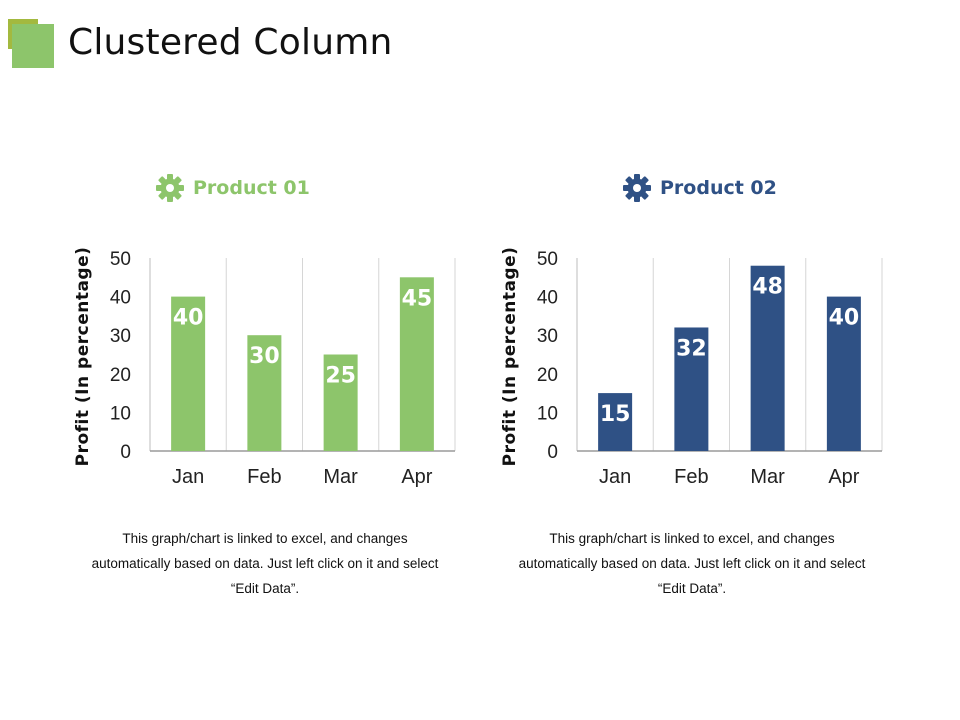  Describe the element at coordinates (691, 348) in the screenshot. I see `data-label: 32` at that location.